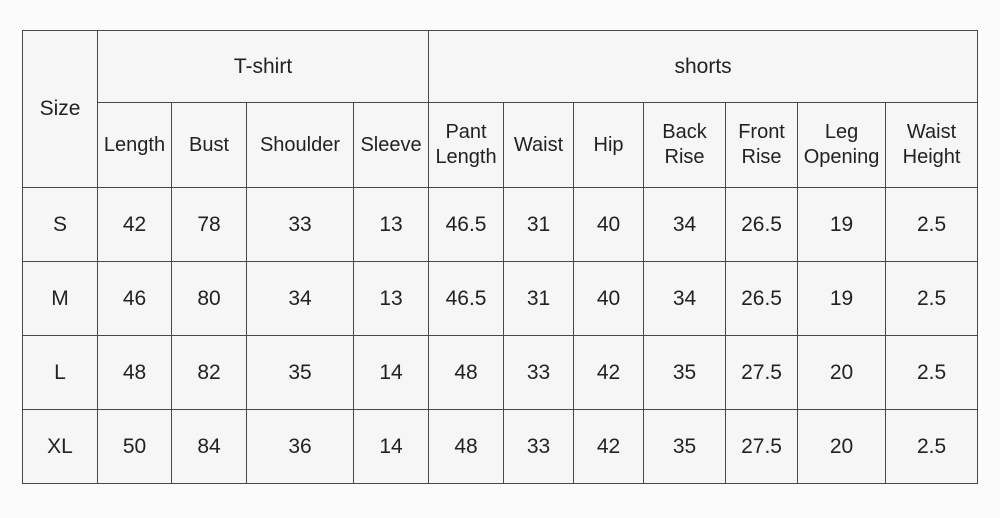  I want to click on col-header-shoulder: Shoulder, so click(300, 145).